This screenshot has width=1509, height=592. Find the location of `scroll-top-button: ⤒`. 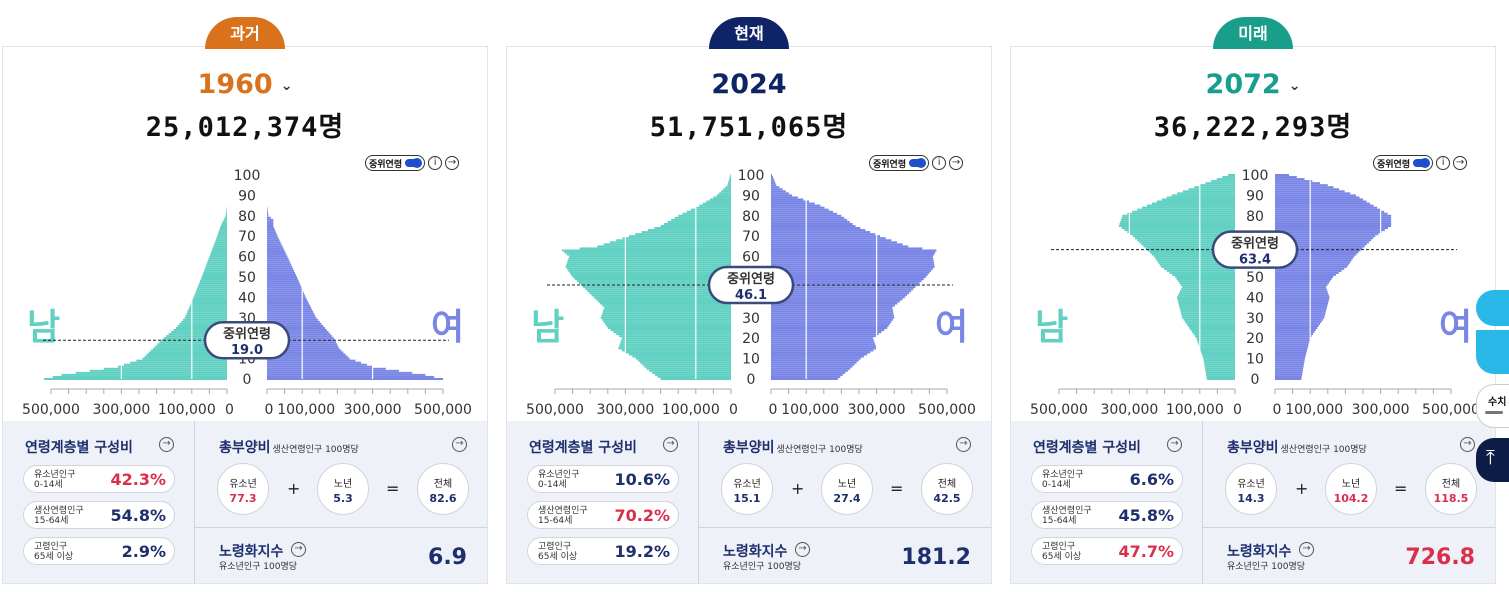

scroll-top-button: ⤒ is located at coordinates (1492, 460).